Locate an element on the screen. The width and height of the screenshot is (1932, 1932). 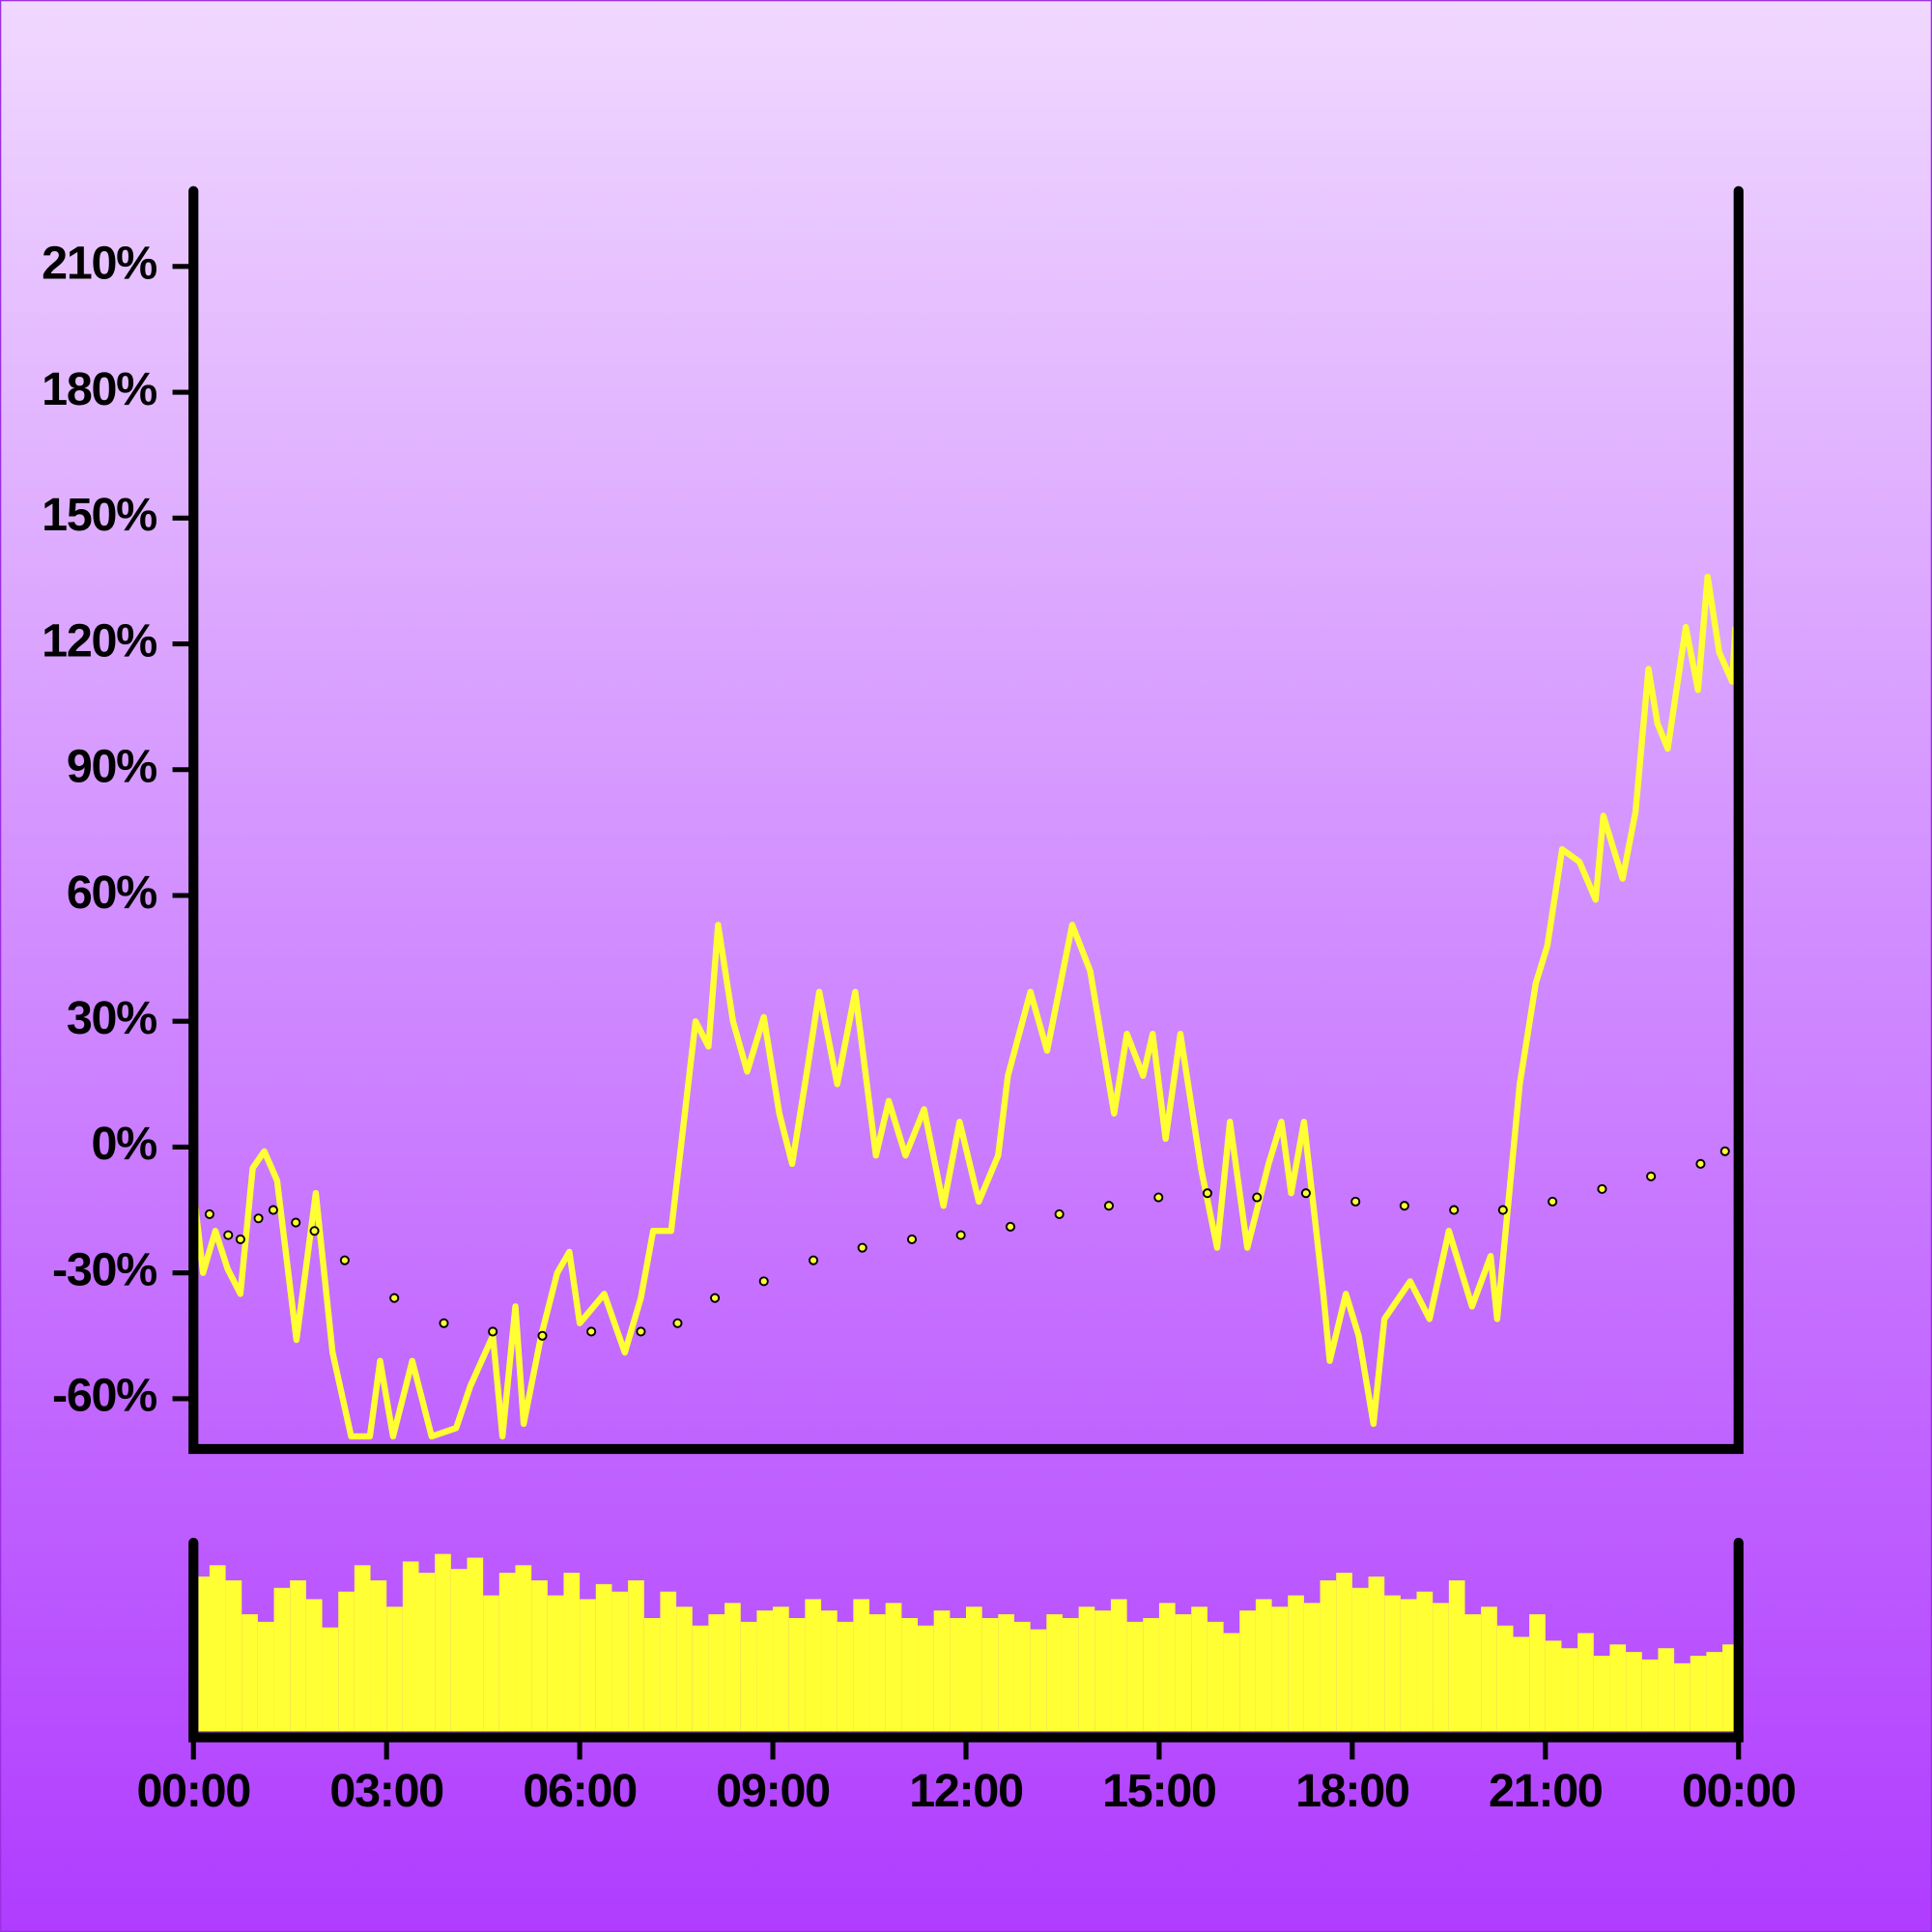
y-tick-label: 0% is located at coordinates (124, 1144).